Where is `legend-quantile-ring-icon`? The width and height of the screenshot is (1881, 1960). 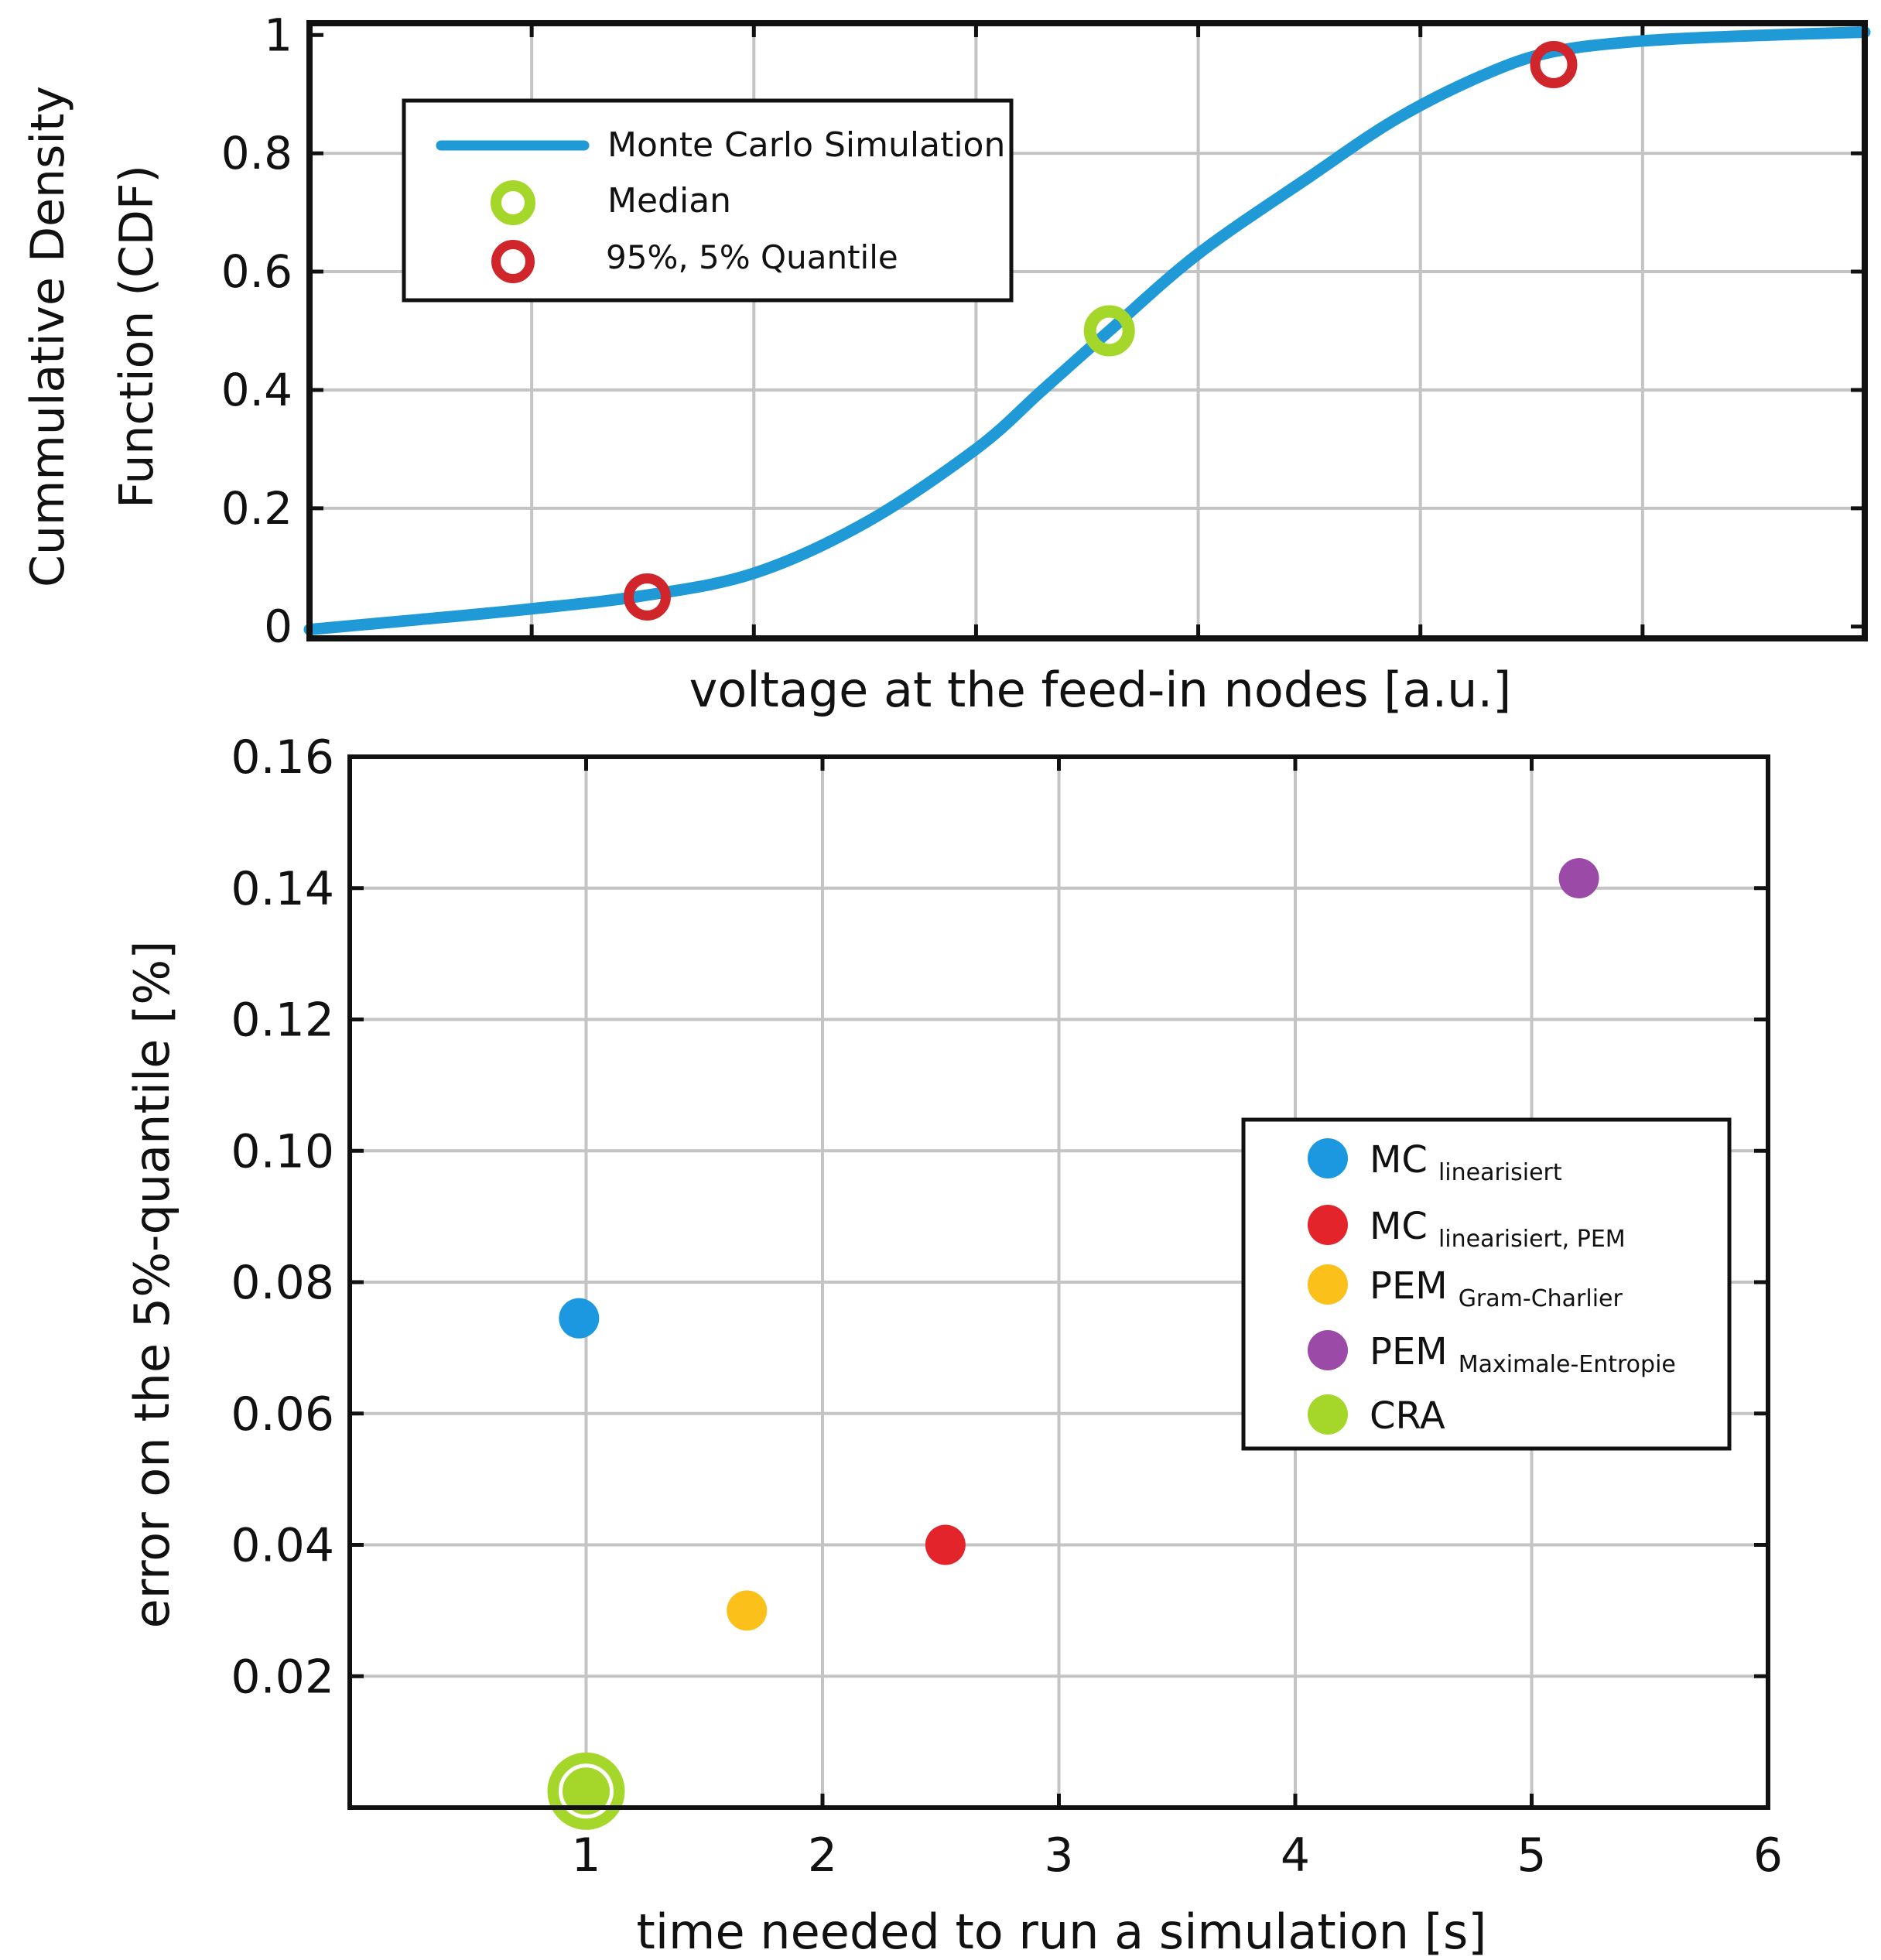
legend-quantile-ring-icon is located at coordinates (513, 261).